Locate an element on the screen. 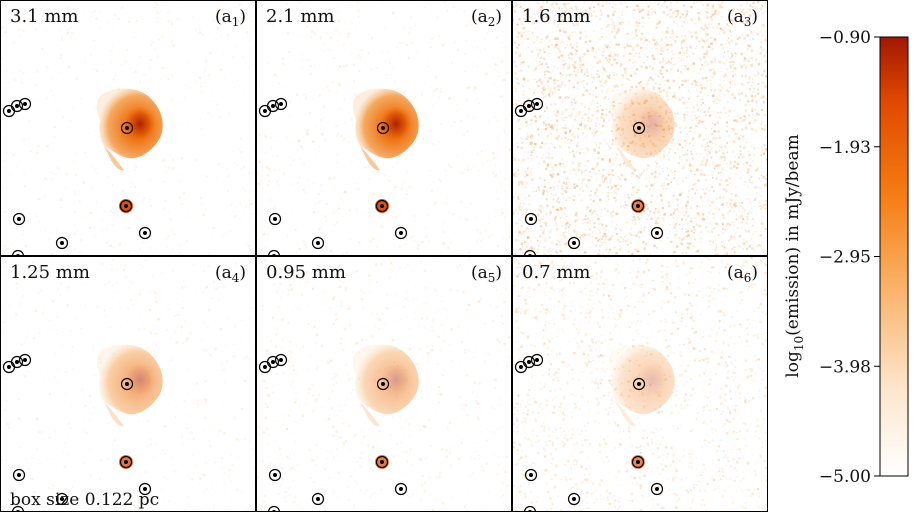 Image resolution: width=919 pixels, height=512 pixels. colorbar-tick: −3.98 is located at coordinates (849, 367).